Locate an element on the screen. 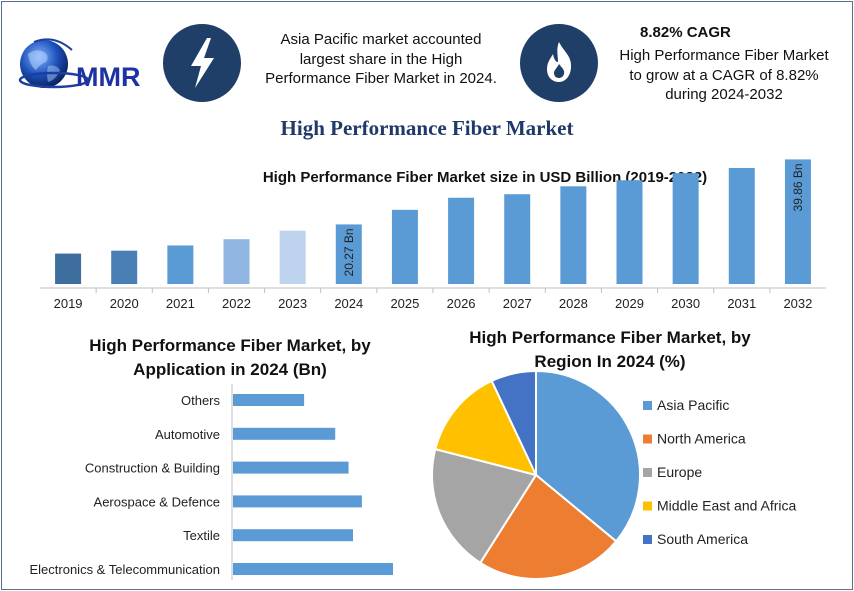 The height and width of the screenshot is (591, 854). pie-slice-middle-east-and-africa is located at coordinates (486, 428).